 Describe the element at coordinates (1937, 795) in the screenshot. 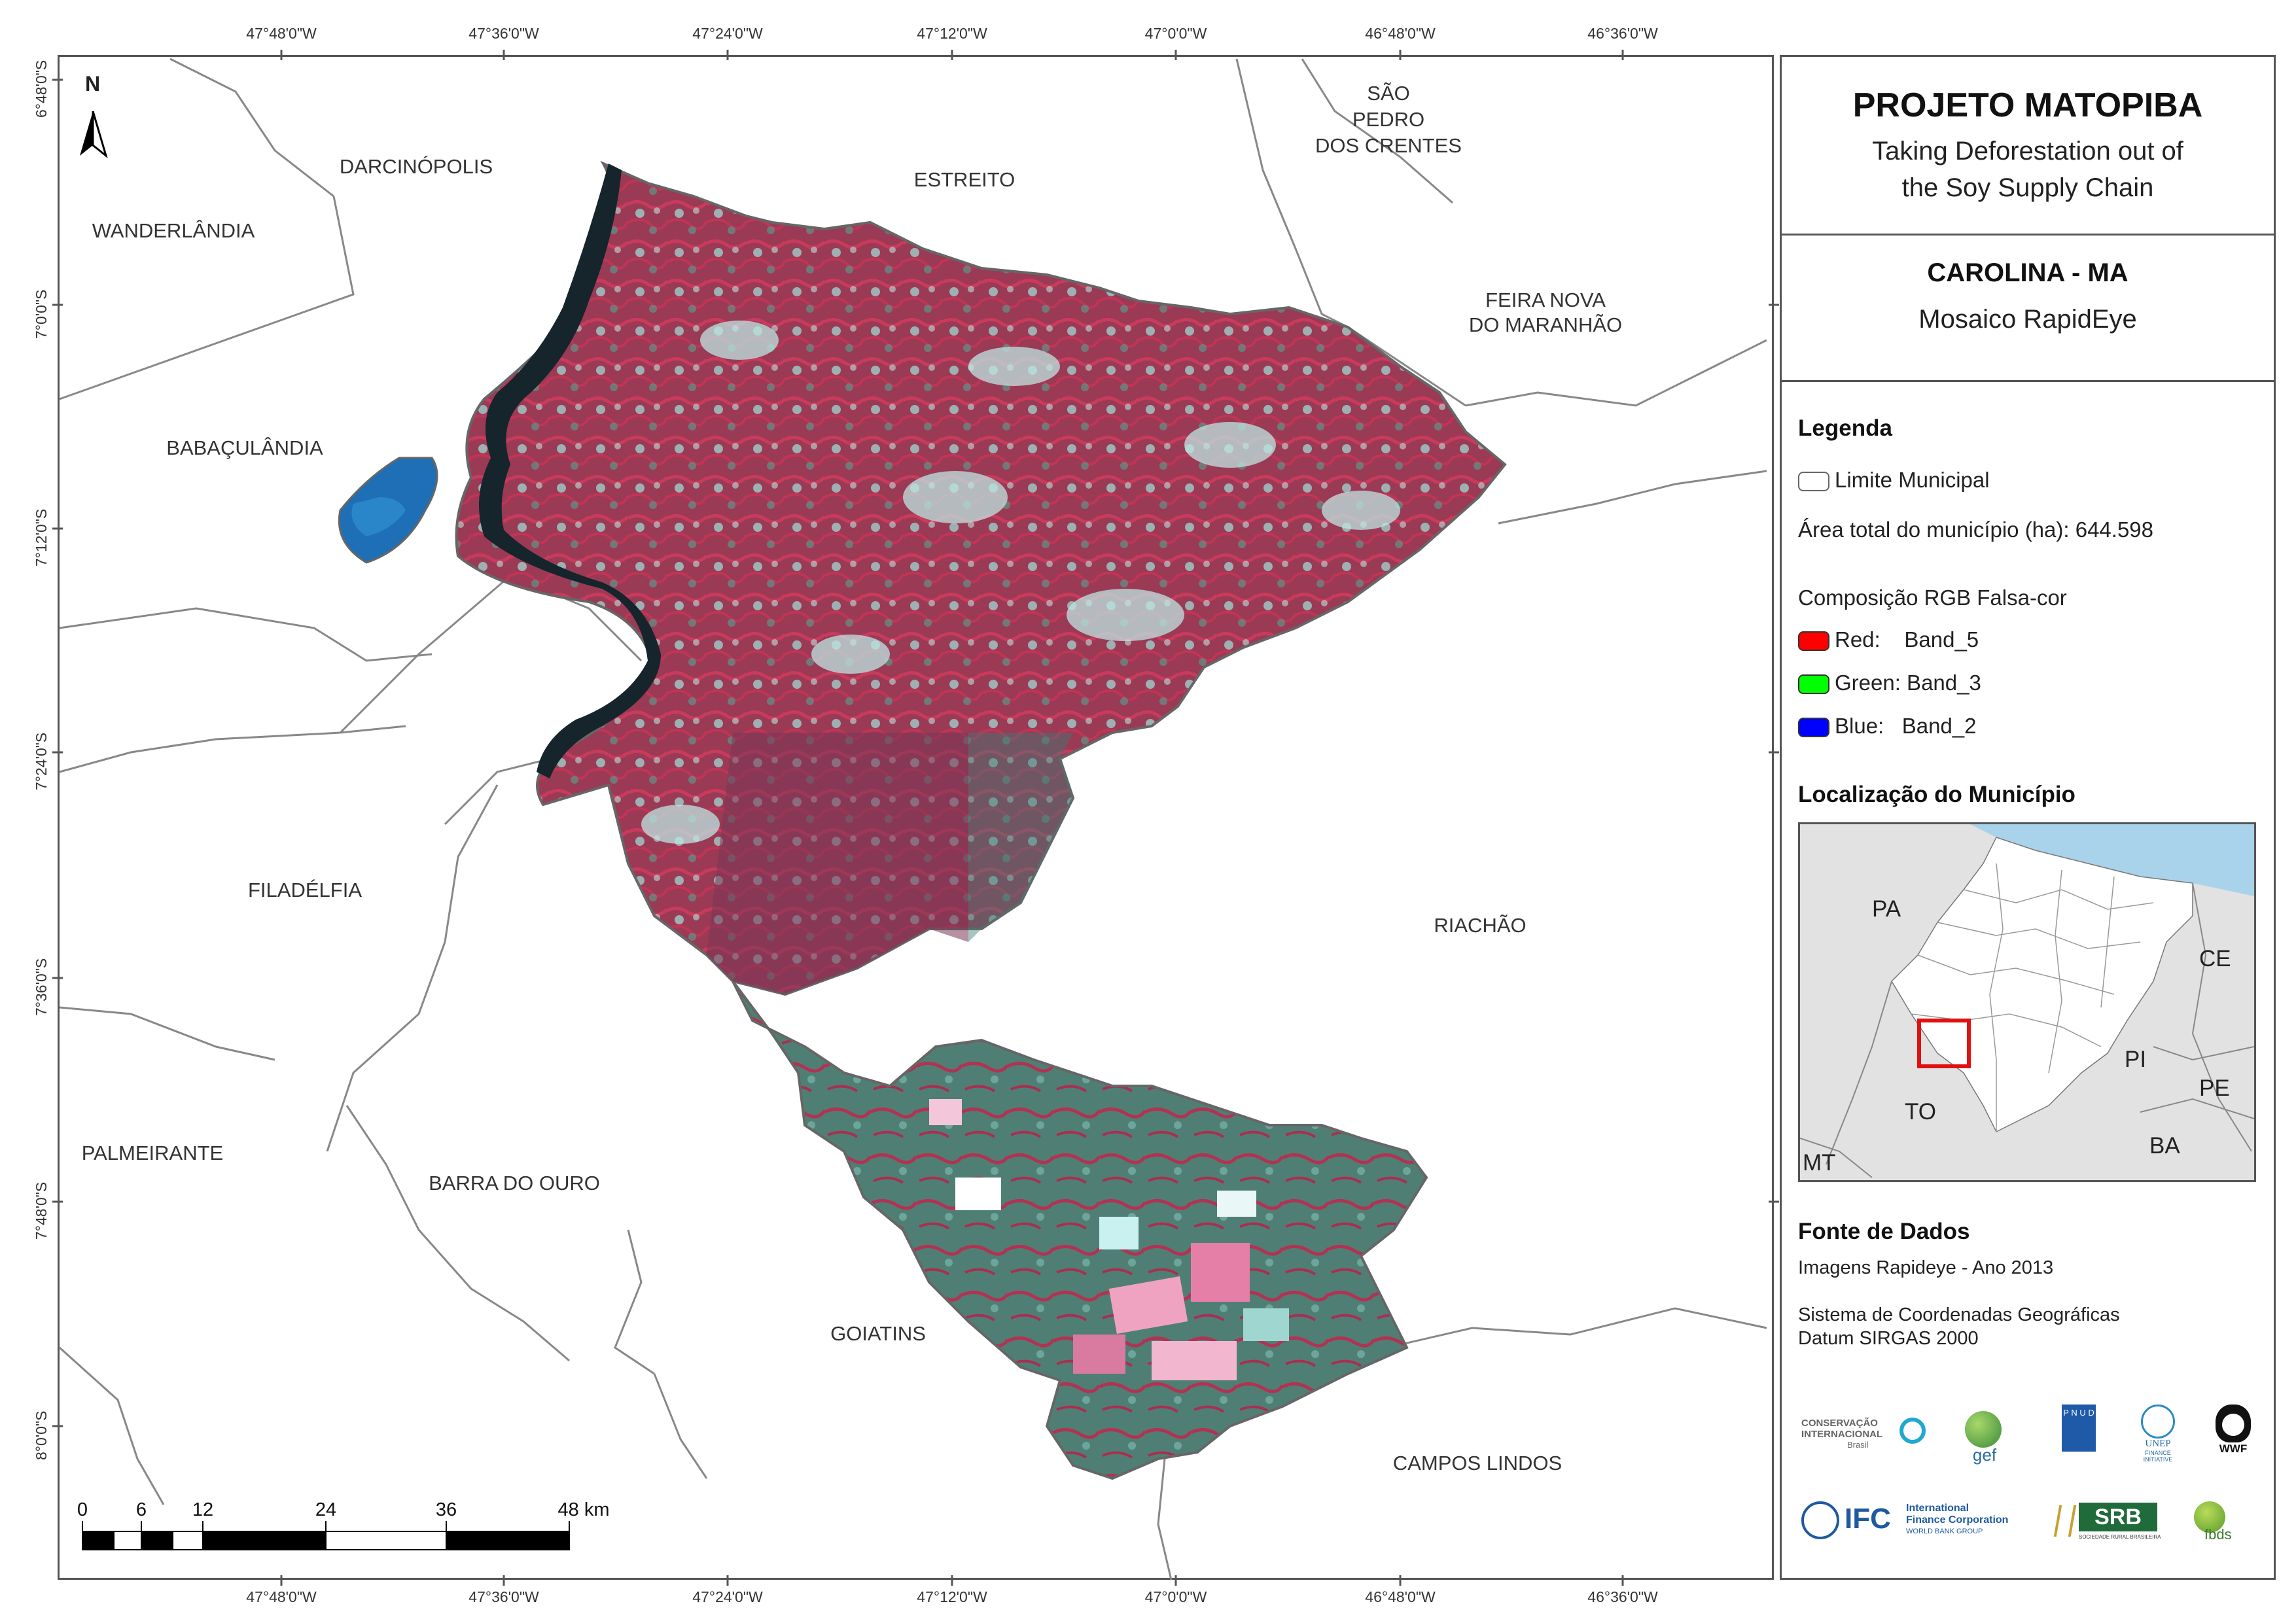

I see `location-heading: Localização do Município` at that location.